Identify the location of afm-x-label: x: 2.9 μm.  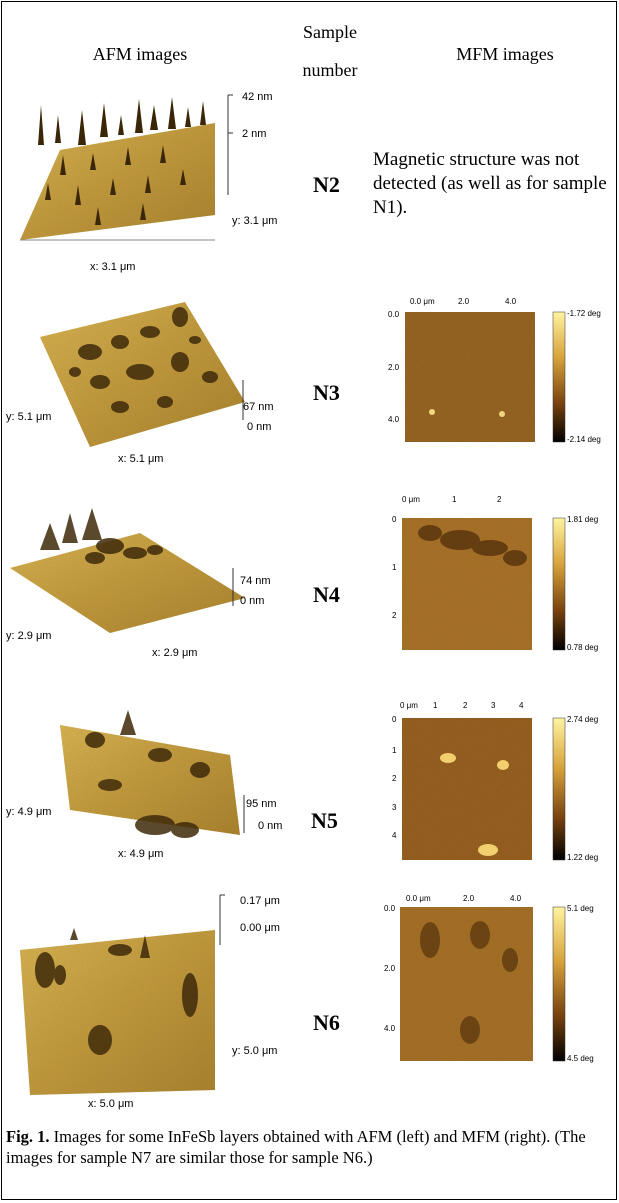
(174, 653).